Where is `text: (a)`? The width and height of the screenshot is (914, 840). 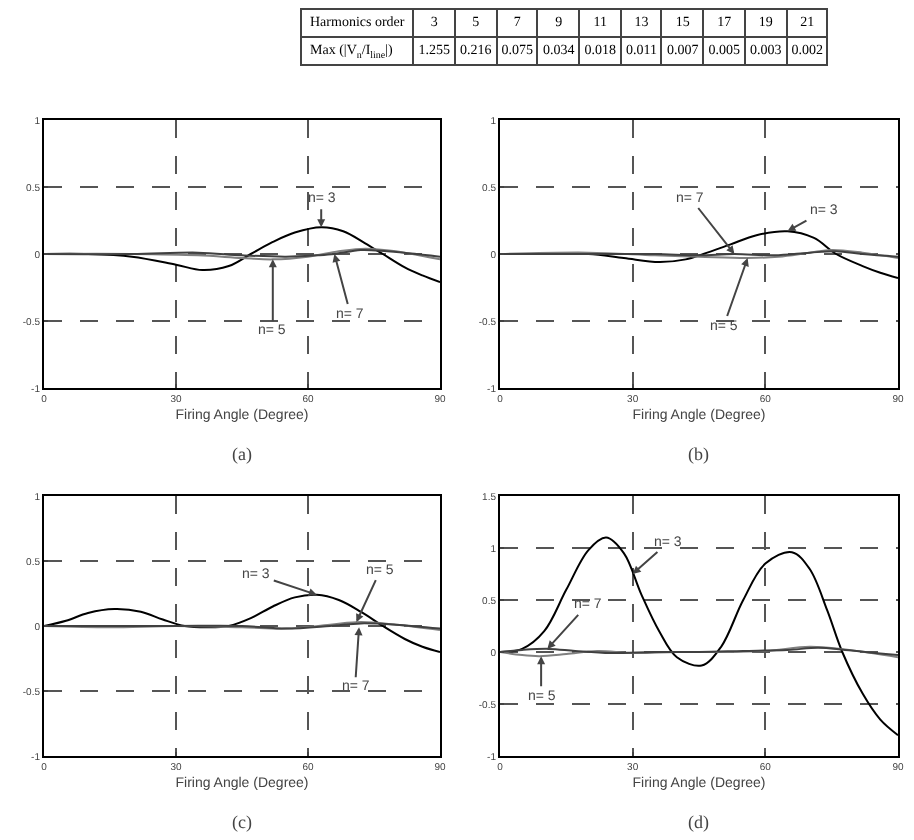 text: (a) is located at coordinates (242, 454).